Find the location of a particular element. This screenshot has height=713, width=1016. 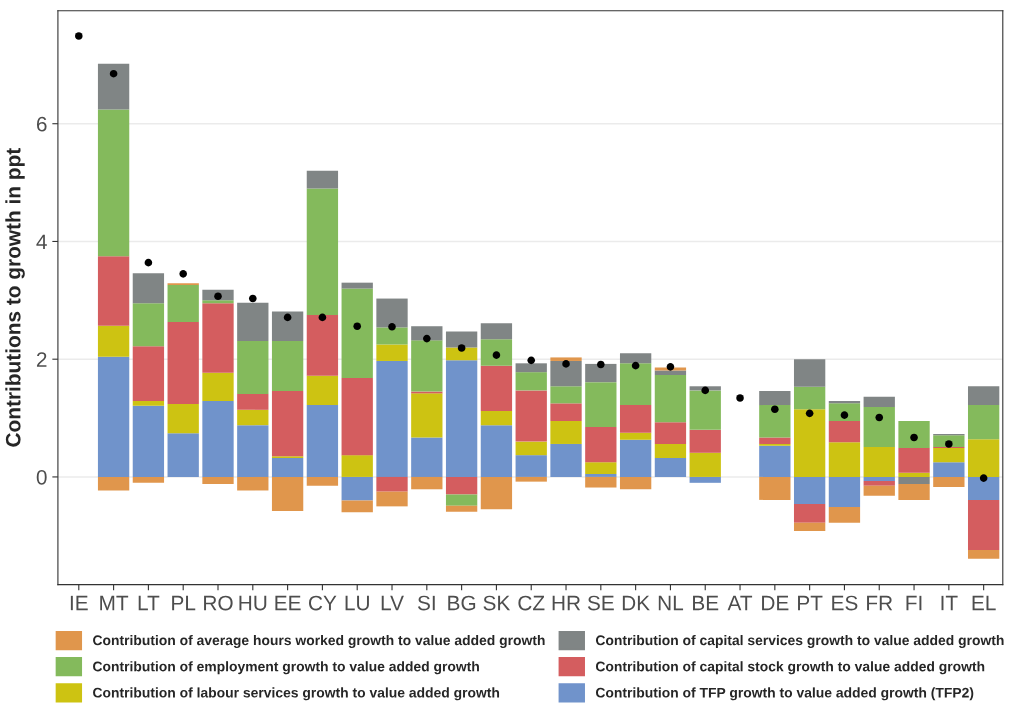

x-tick-label: NL is located at coordinates (671, 603).